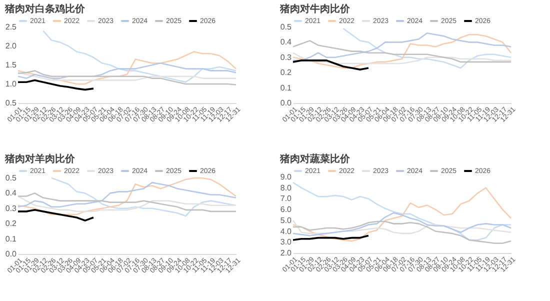 The height and width of the screenshot is (301, 550). Describe the element at coordinates (45, 9) in the screenshot. I see `chart-title: 猪肉对白条鸡比价` at that location.